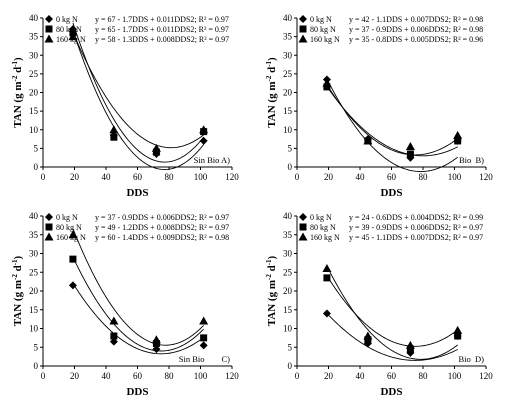 This screenshot has height=407, width=514. I want to click on panel-b-x-tick-label: 80, so click(424, 177).